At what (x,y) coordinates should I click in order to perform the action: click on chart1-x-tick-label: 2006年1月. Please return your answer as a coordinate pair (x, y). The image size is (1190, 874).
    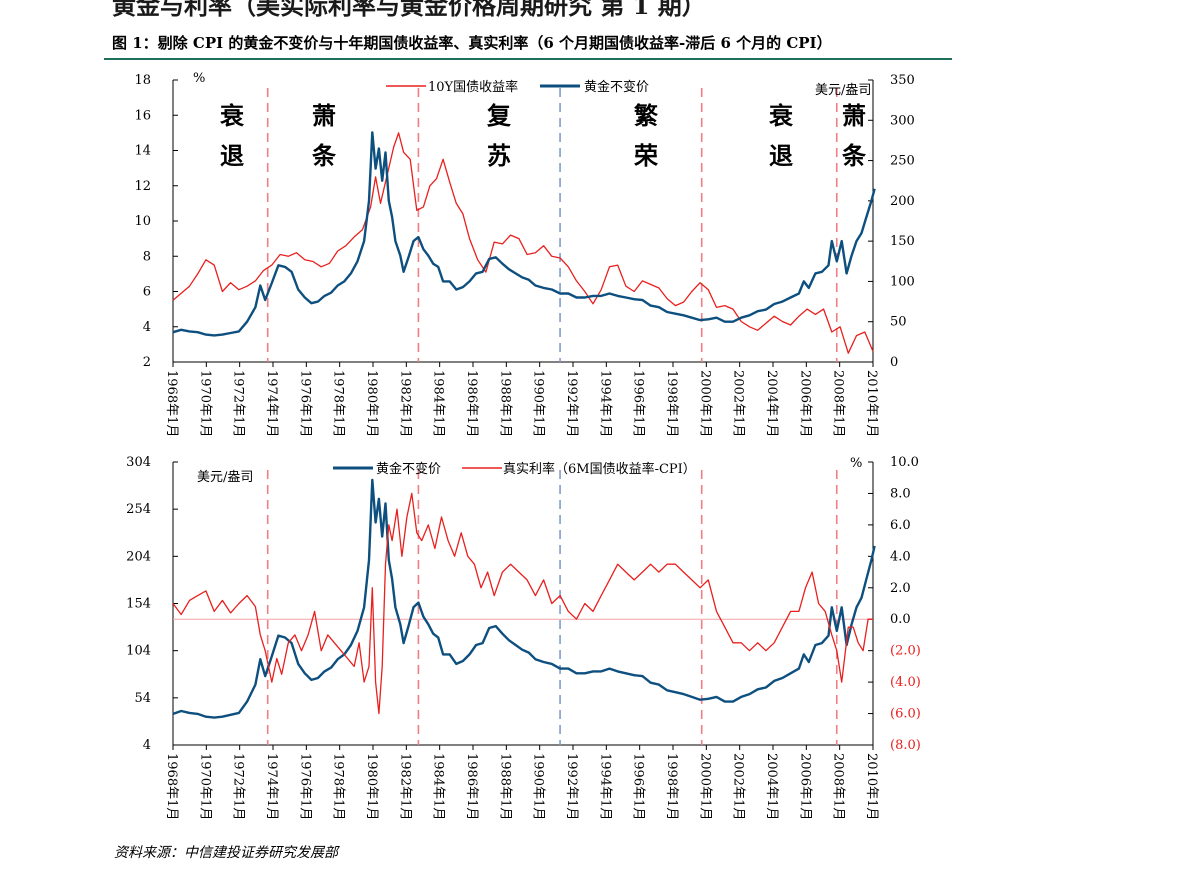
    Looking at the image, I should click on (804, 403).